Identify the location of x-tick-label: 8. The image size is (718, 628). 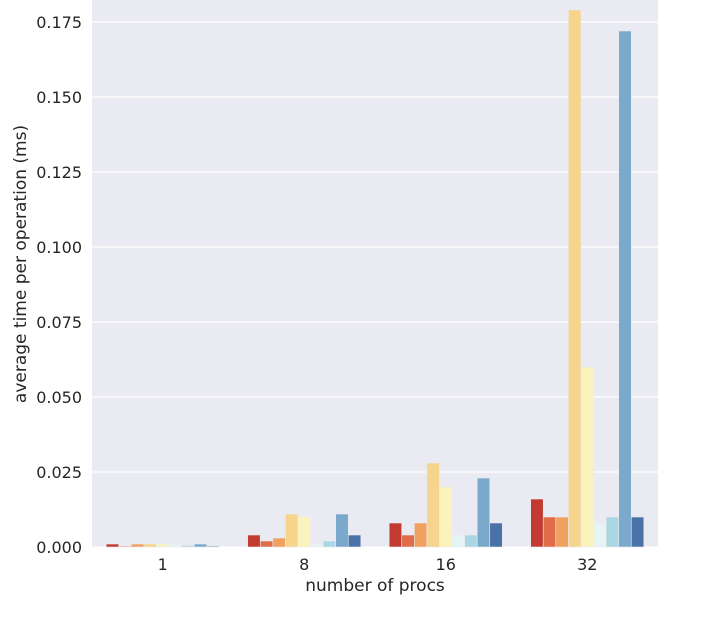
(304, 564).